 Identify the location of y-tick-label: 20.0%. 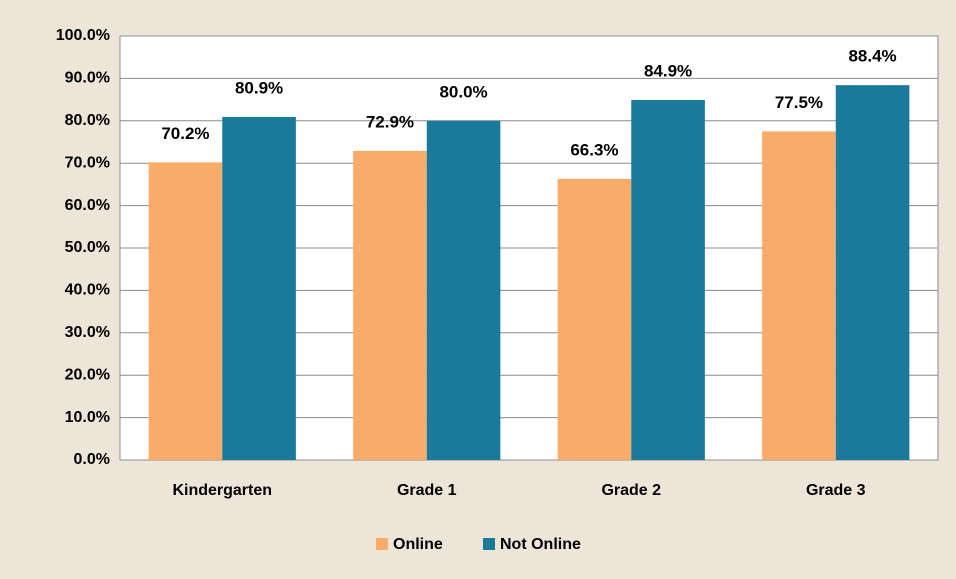
(87, 374).